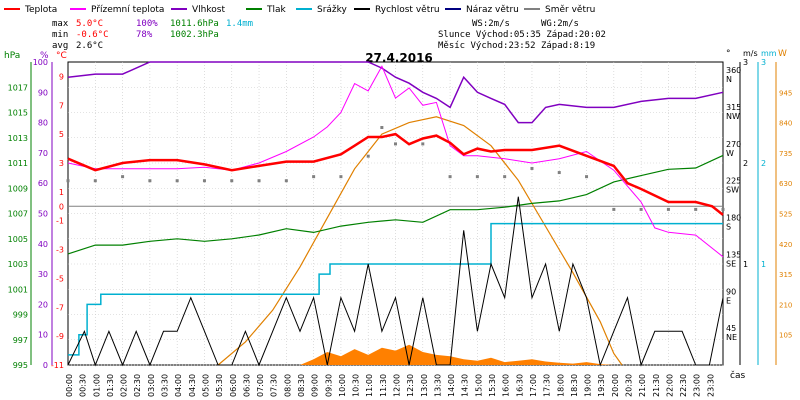  Describe the element at coordinates (219, 385) in the screenshot. I see `tick-x-11: 05:30` at that location.